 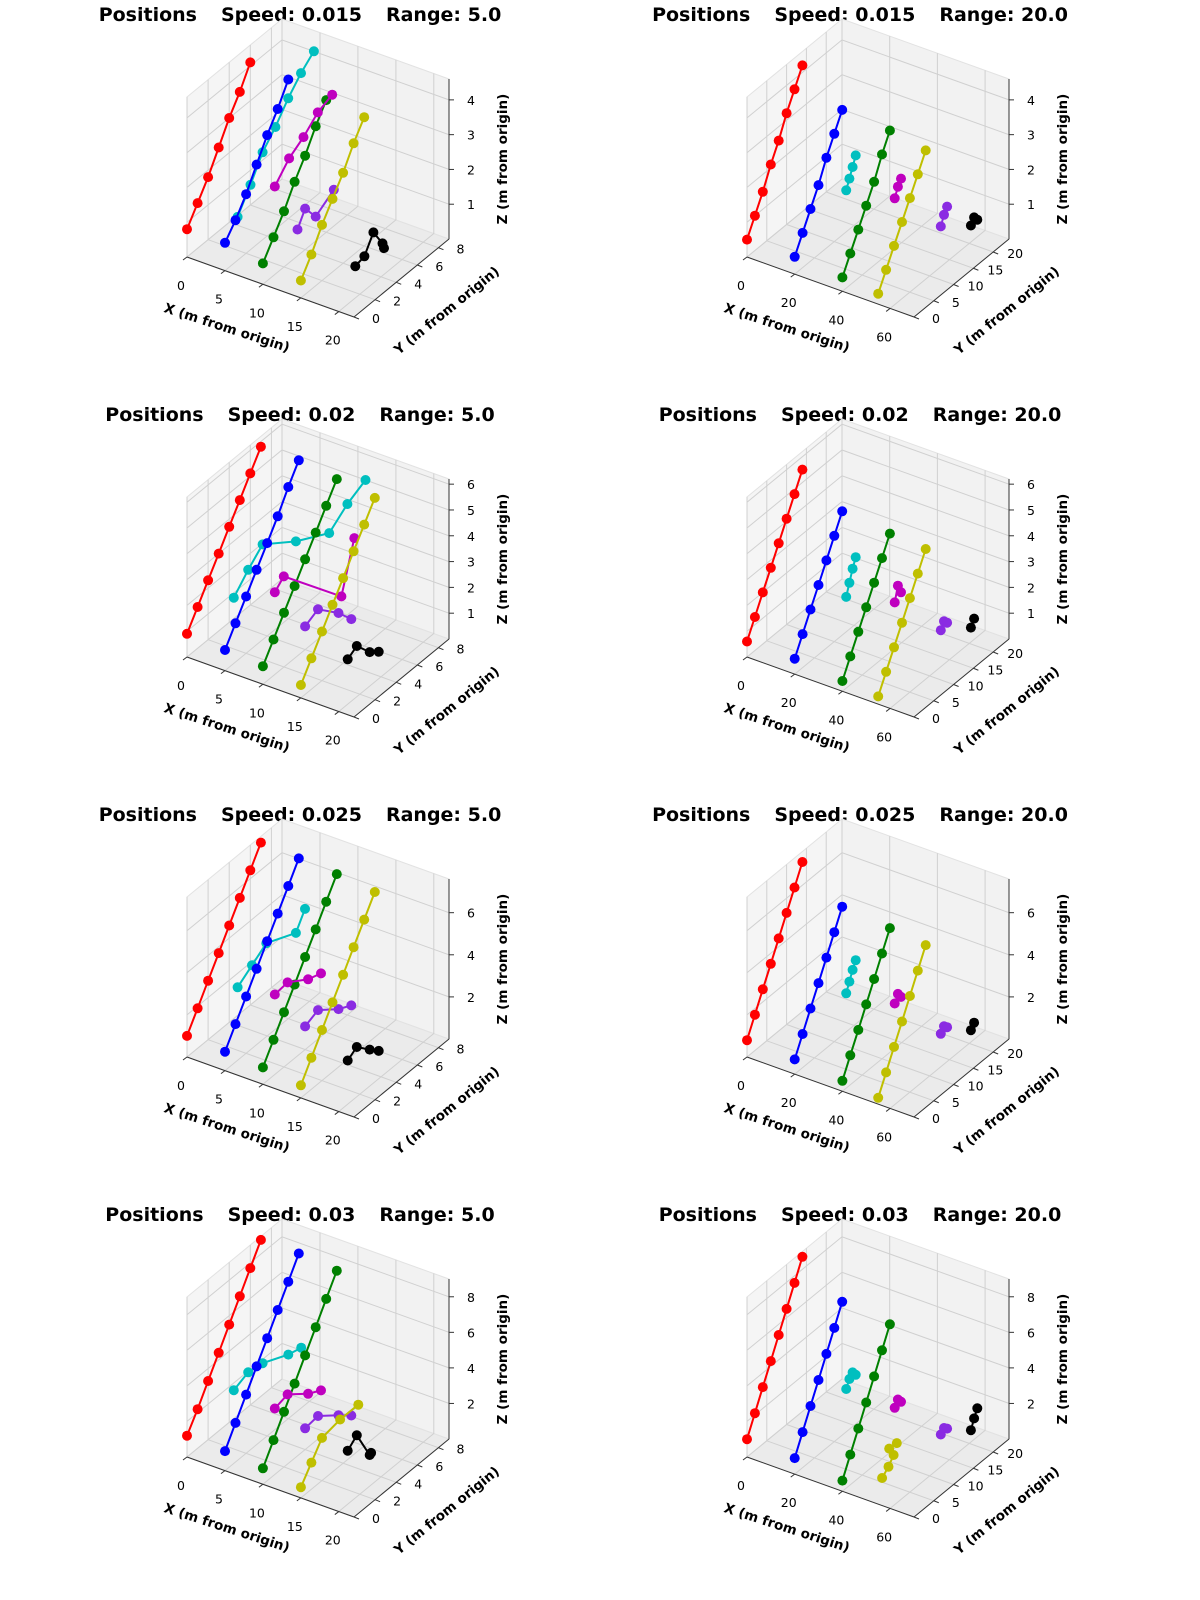 What do you see at coordinates (270, 287) in the screenshot?
I see `x-axis-line` at bounding box center [270, 287].